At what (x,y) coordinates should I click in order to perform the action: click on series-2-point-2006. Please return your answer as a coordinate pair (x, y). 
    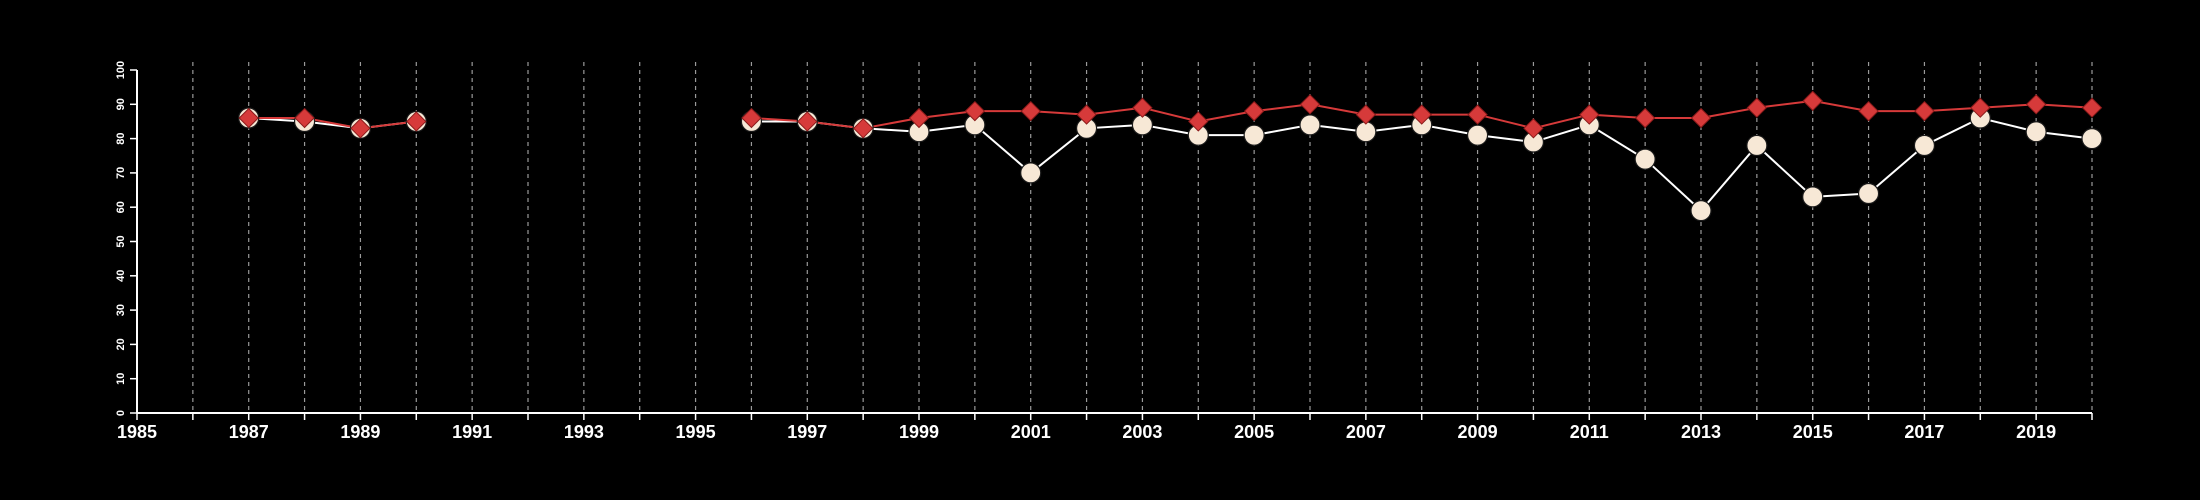
    Looking at the image, I should click on (1310, 104).